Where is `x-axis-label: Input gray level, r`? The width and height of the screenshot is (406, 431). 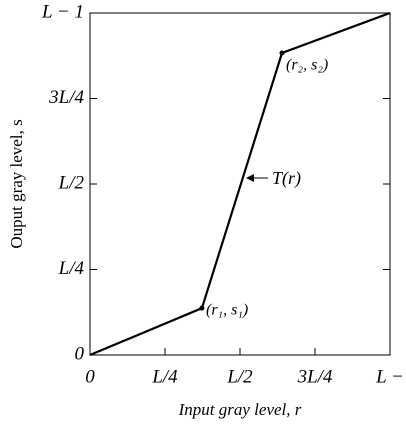 x-axis-label: Input gray level, r is located at coordinates (240, 409).